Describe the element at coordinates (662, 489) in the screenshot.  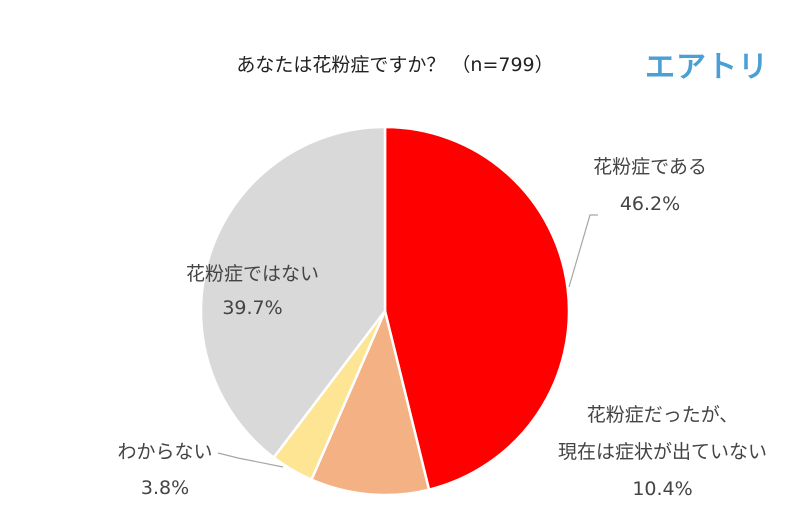
I see `slice-value-recovered: 10.4%` at that location.